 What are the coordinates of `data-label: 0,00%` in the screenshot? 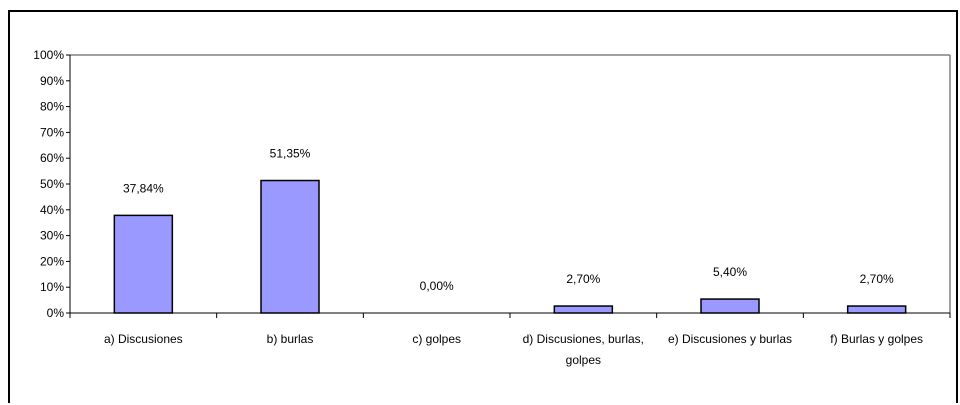 It's located at (437, 286).